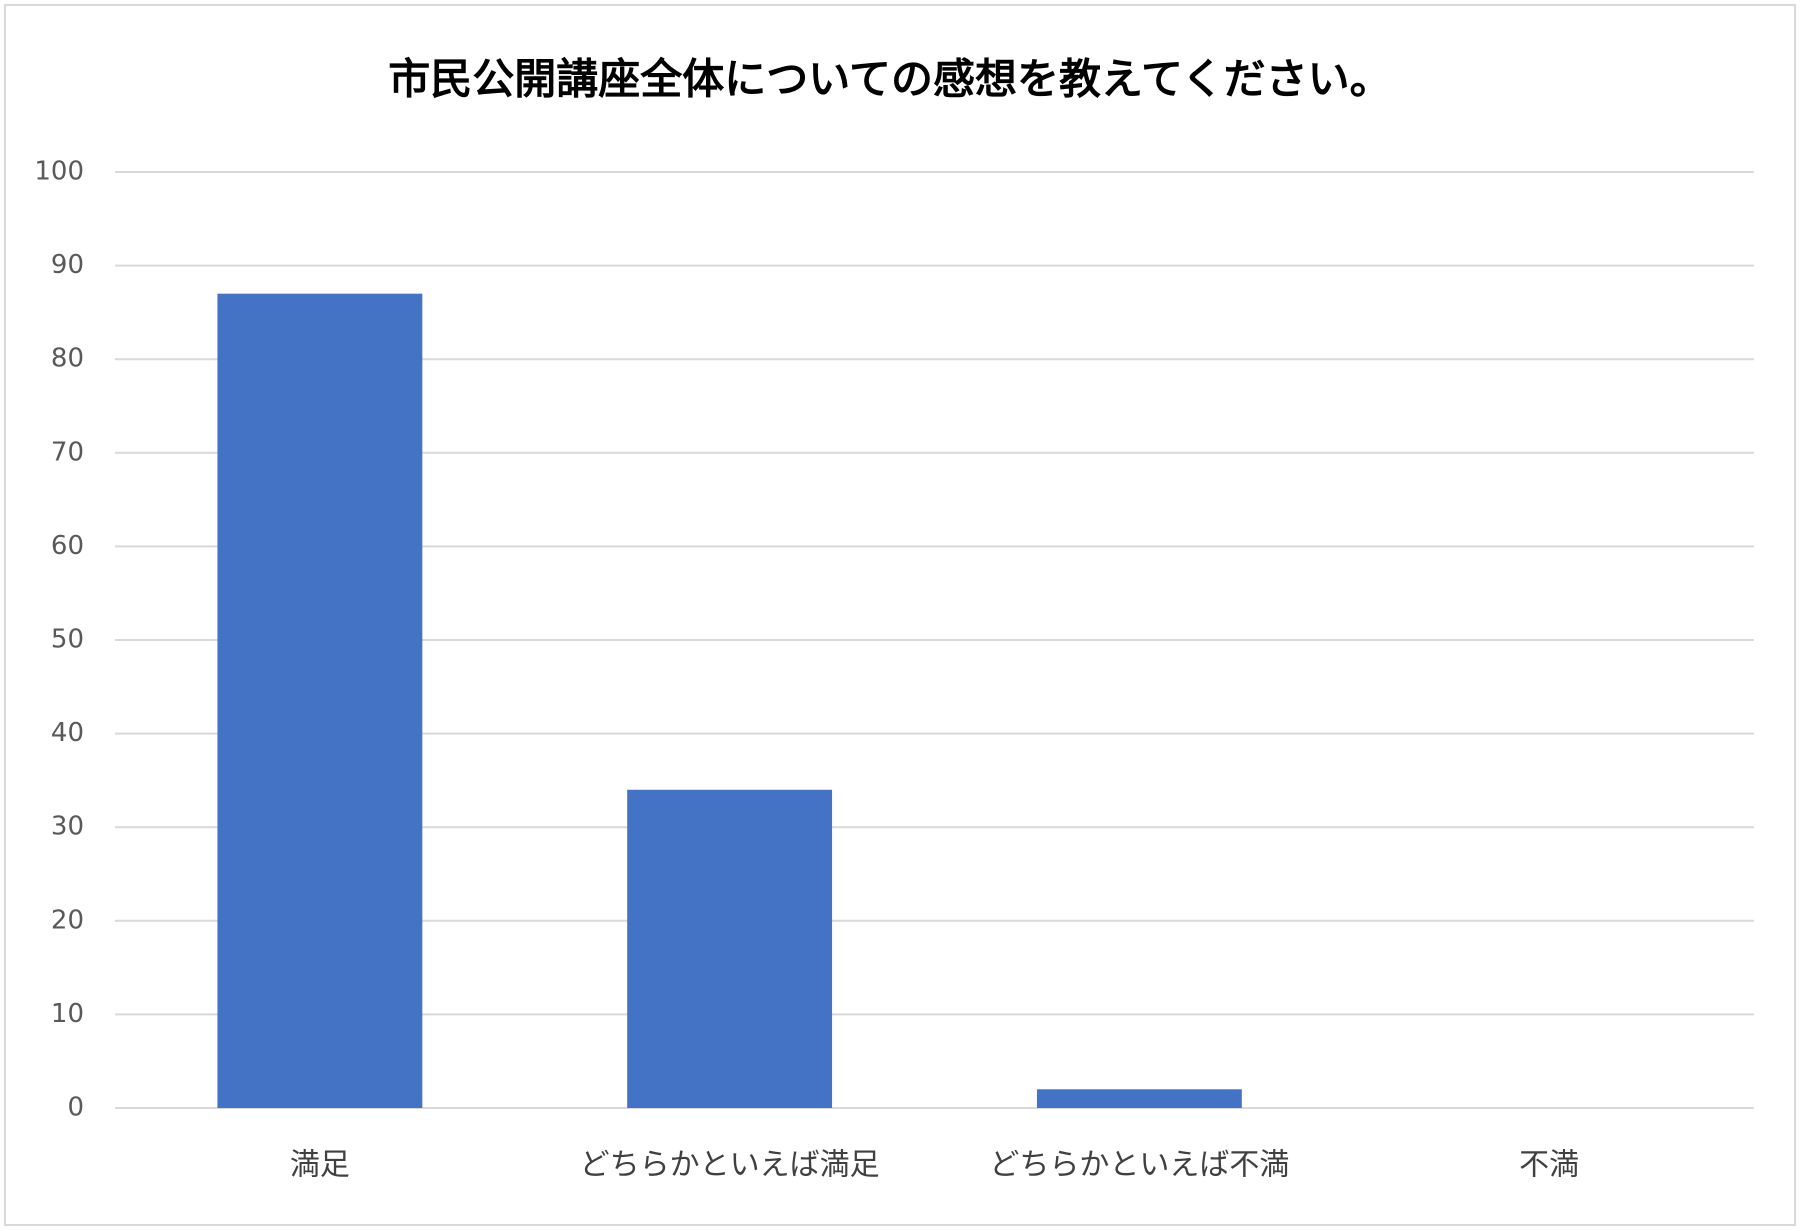  Describe the element at coordinates (67, 640) in the screenshot. I see `y-tick-label: 50` at that location.